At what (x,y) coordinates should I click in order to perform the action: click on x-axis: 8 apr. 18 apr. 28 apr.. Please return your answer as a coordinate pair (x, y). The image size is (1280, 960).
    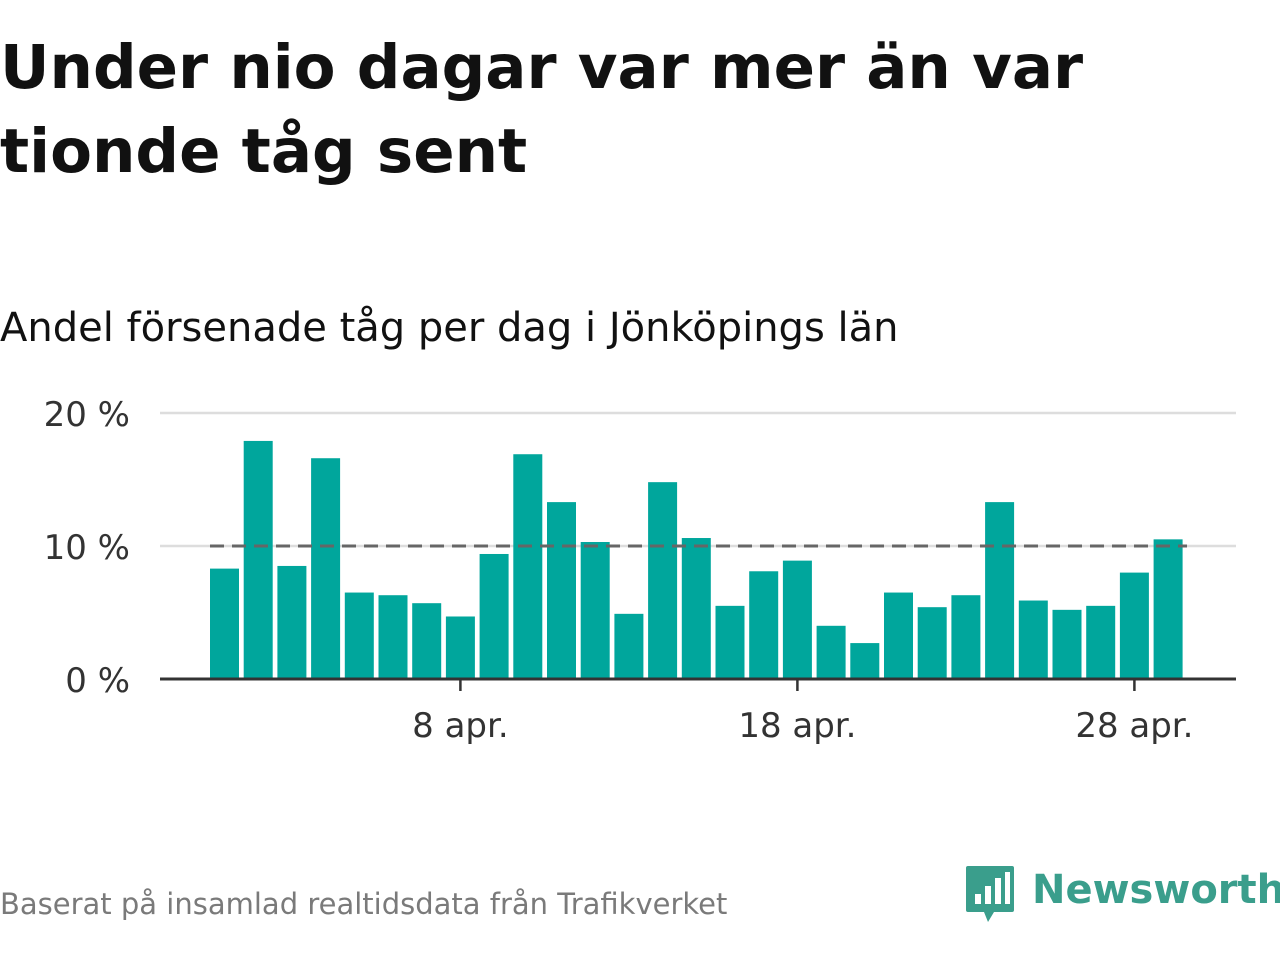
    Looking at the image, I should click on (698, 711).